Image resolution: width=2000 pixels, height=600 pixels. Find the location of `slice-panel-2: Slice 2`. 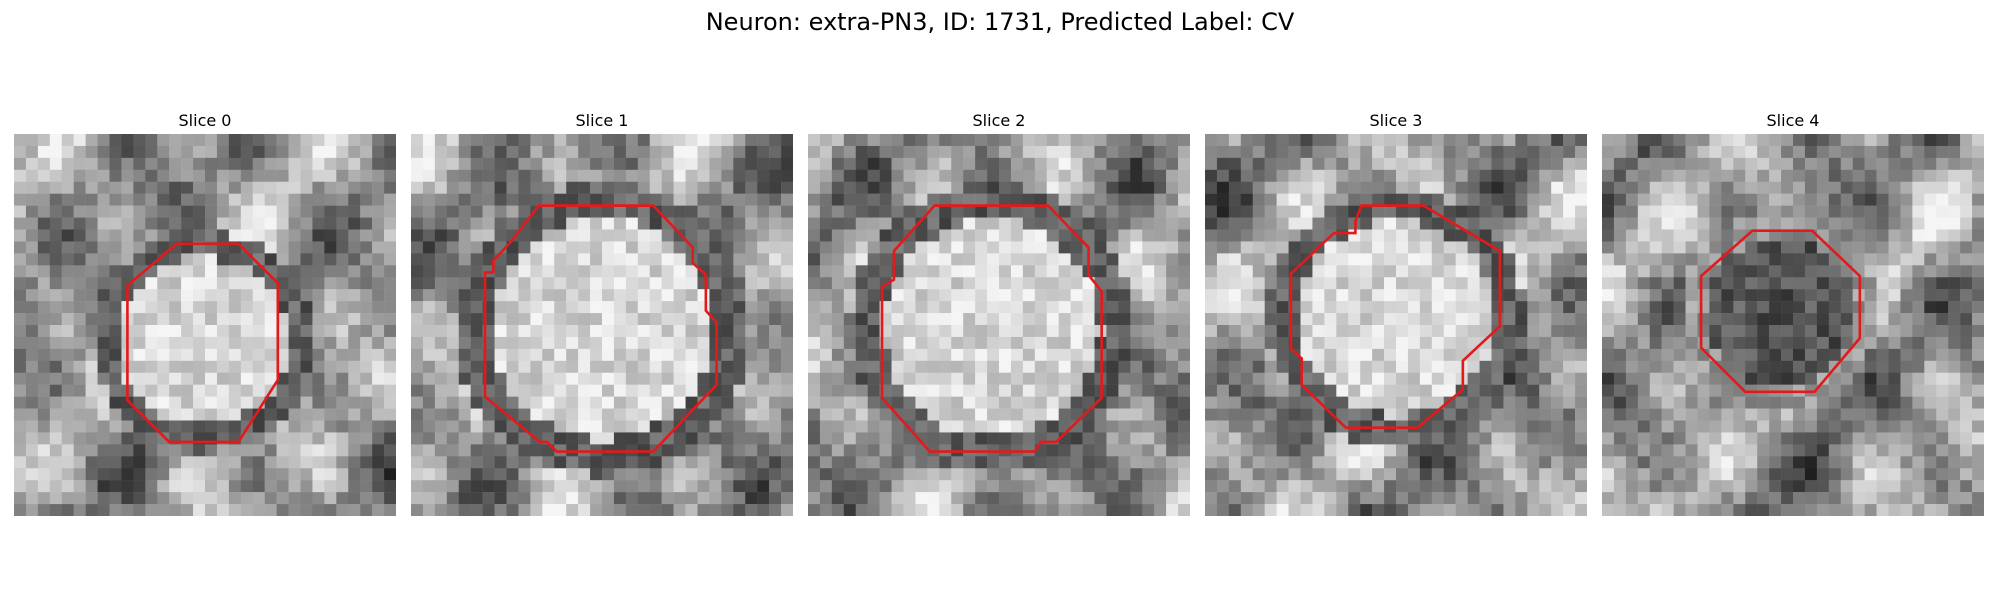

slice-panel-2: Slice 2 is located at coordinates (999, 313).